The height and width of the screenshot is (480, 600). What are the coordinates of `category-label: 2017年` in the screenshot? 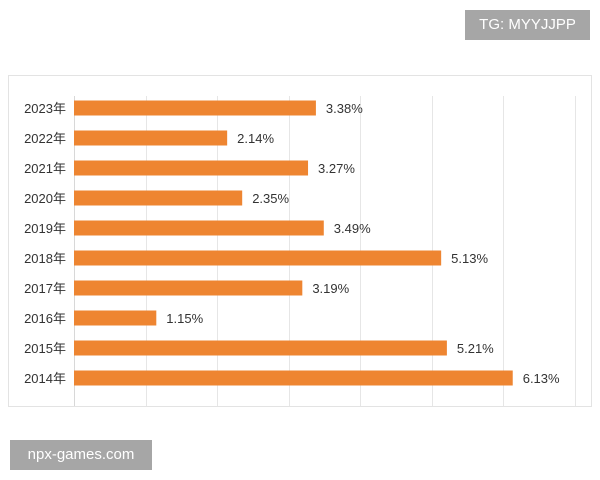 It's located at (45, 288).